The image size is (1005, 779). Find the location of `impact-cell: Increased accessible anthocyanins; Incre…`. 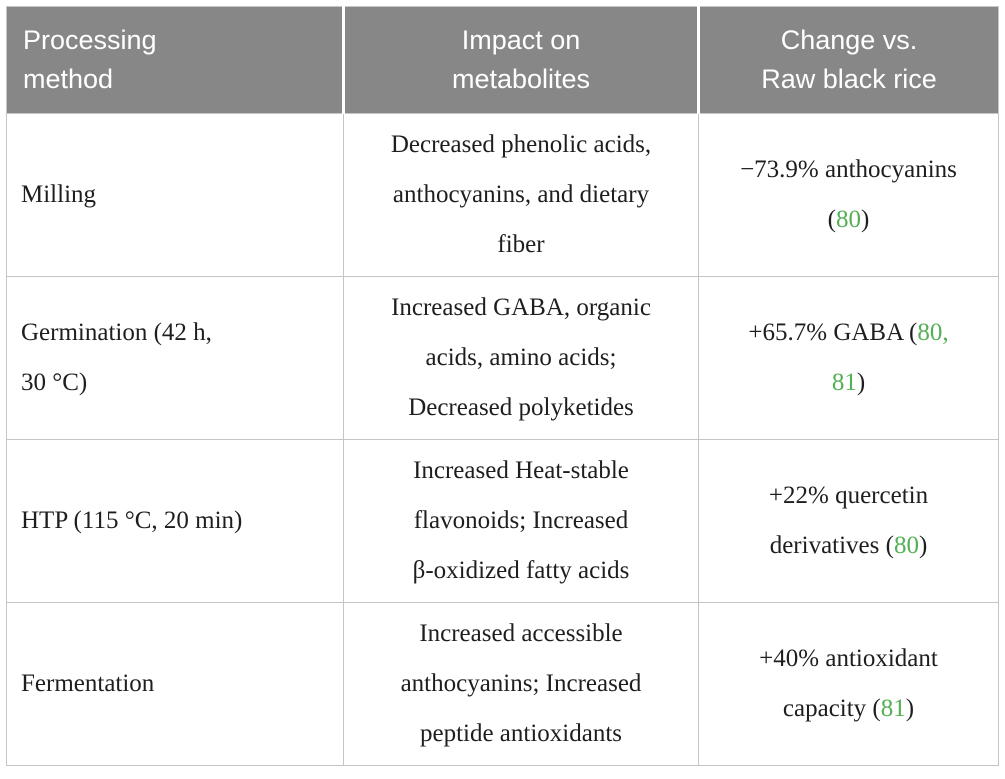

impact-cell: Increased accessible anthocyanins; Incre… is located at coordinates (521, 684).